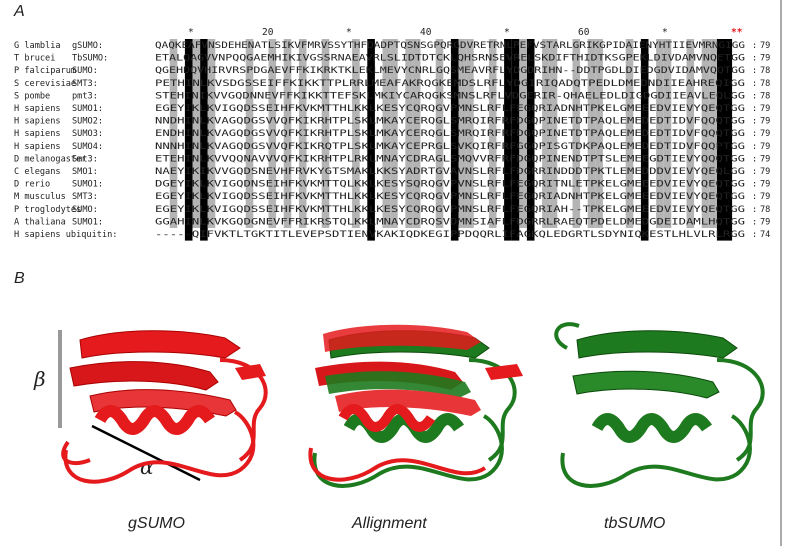 The height and width of the screenshot is (546, 789). What do you see at coordinates (50, 159) in the screenshot?
I see `organism-name: D melanogaster` at bounding box center [50, 159].